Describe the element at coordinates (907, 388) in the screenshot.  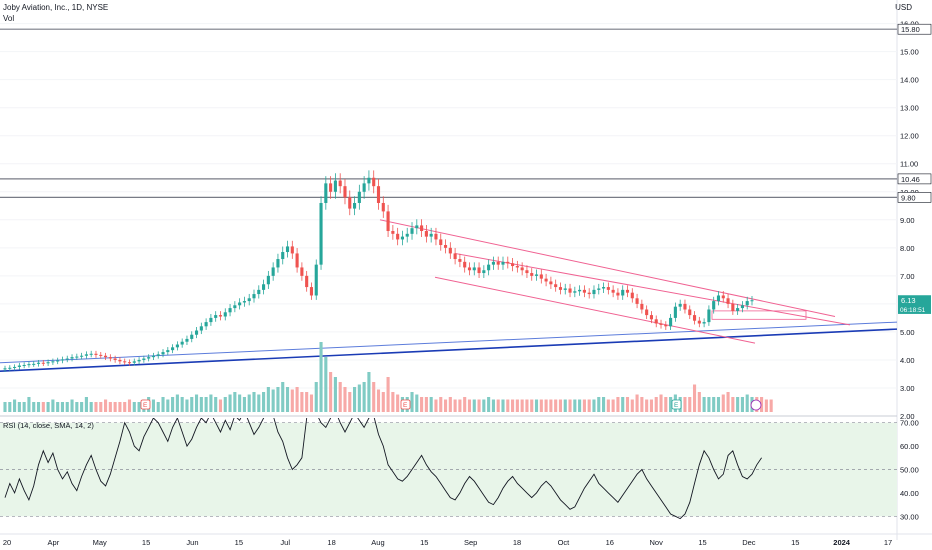
I see `price-tick-label: 3.00` at that location.